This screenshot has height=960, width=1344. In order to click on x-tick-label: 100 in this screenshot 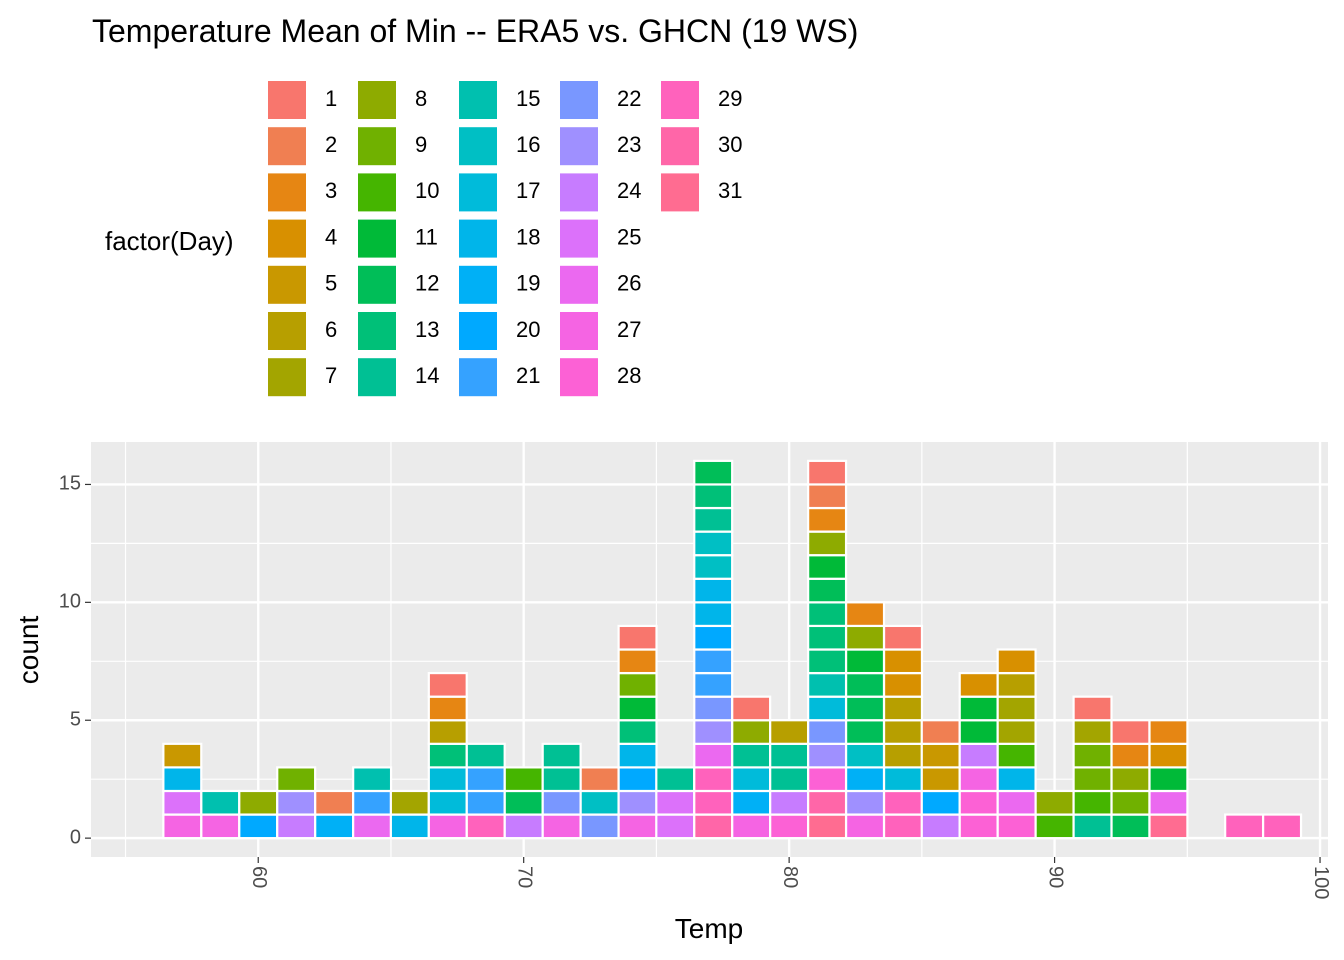, I will do `click(1321, 882)`.